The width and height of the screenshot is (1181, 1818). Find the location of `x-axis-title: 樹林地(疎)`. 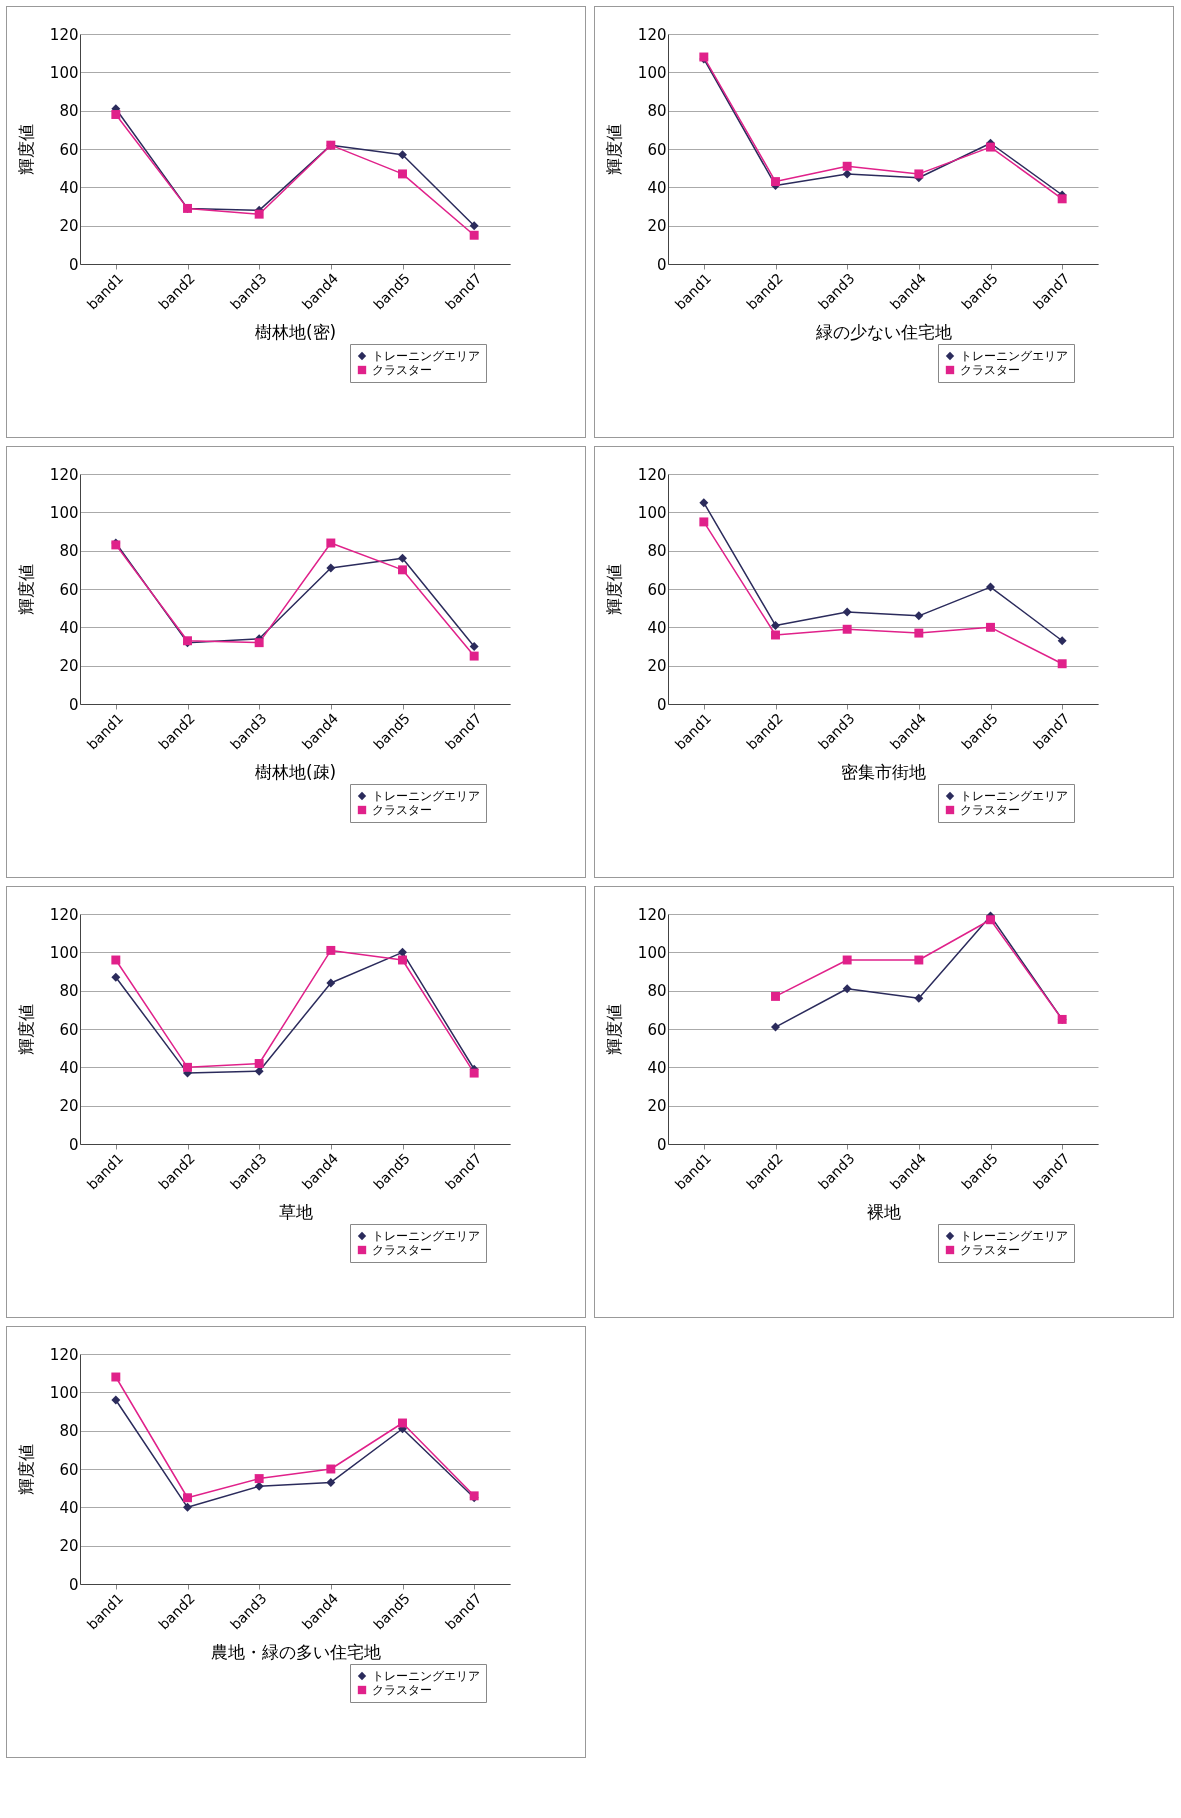

x-axis-title: 樹林地(疎) is located at coordinates (295, 771).